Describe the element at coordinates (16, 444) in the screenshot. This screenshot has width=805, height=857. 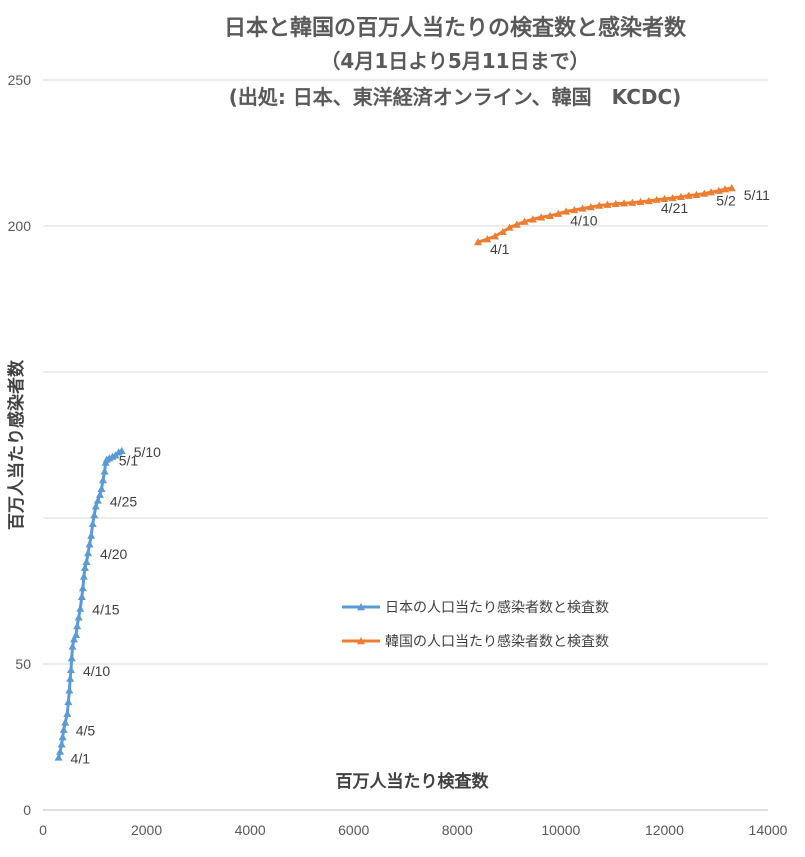
I see `y-axis-title: 百万人当たり感染者数` at that location.